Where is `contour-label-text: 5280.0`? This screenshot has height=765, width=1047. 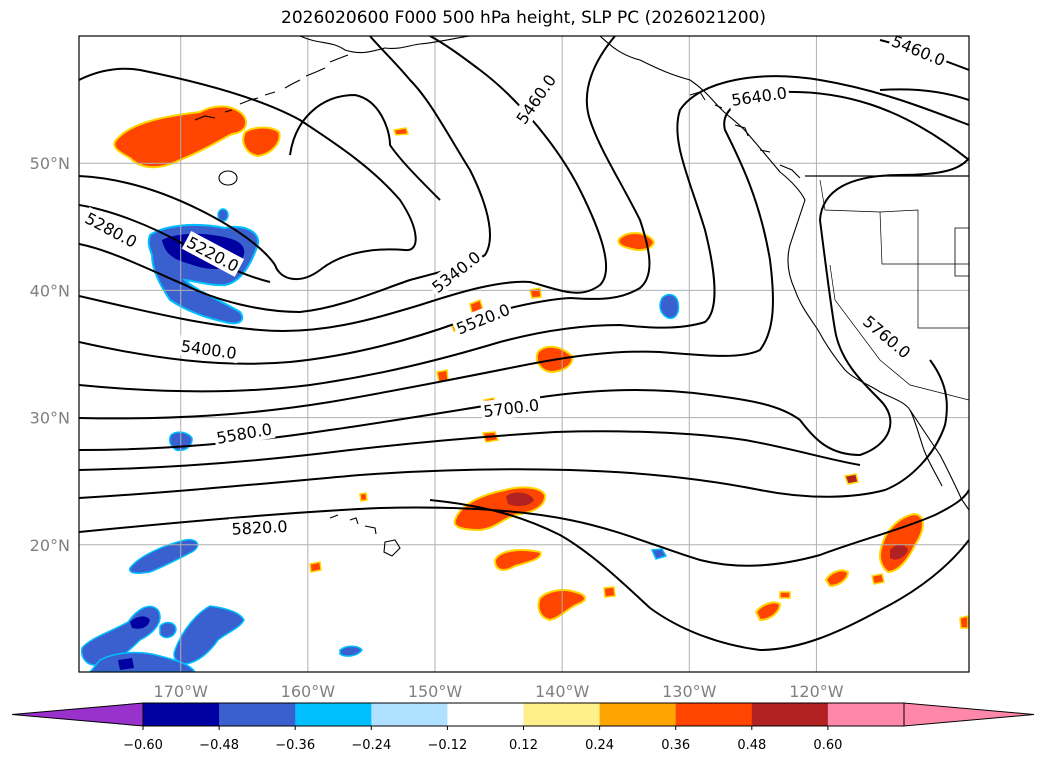
contour-label-text: 5280.0 is located at coordinates (111, 230).